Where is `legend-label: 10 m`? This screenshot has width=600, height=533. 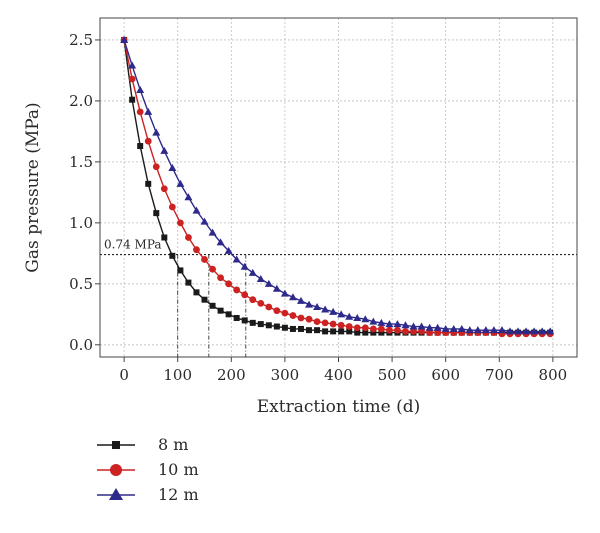 legend-label: 10 m is located at coordinates (178, 469).